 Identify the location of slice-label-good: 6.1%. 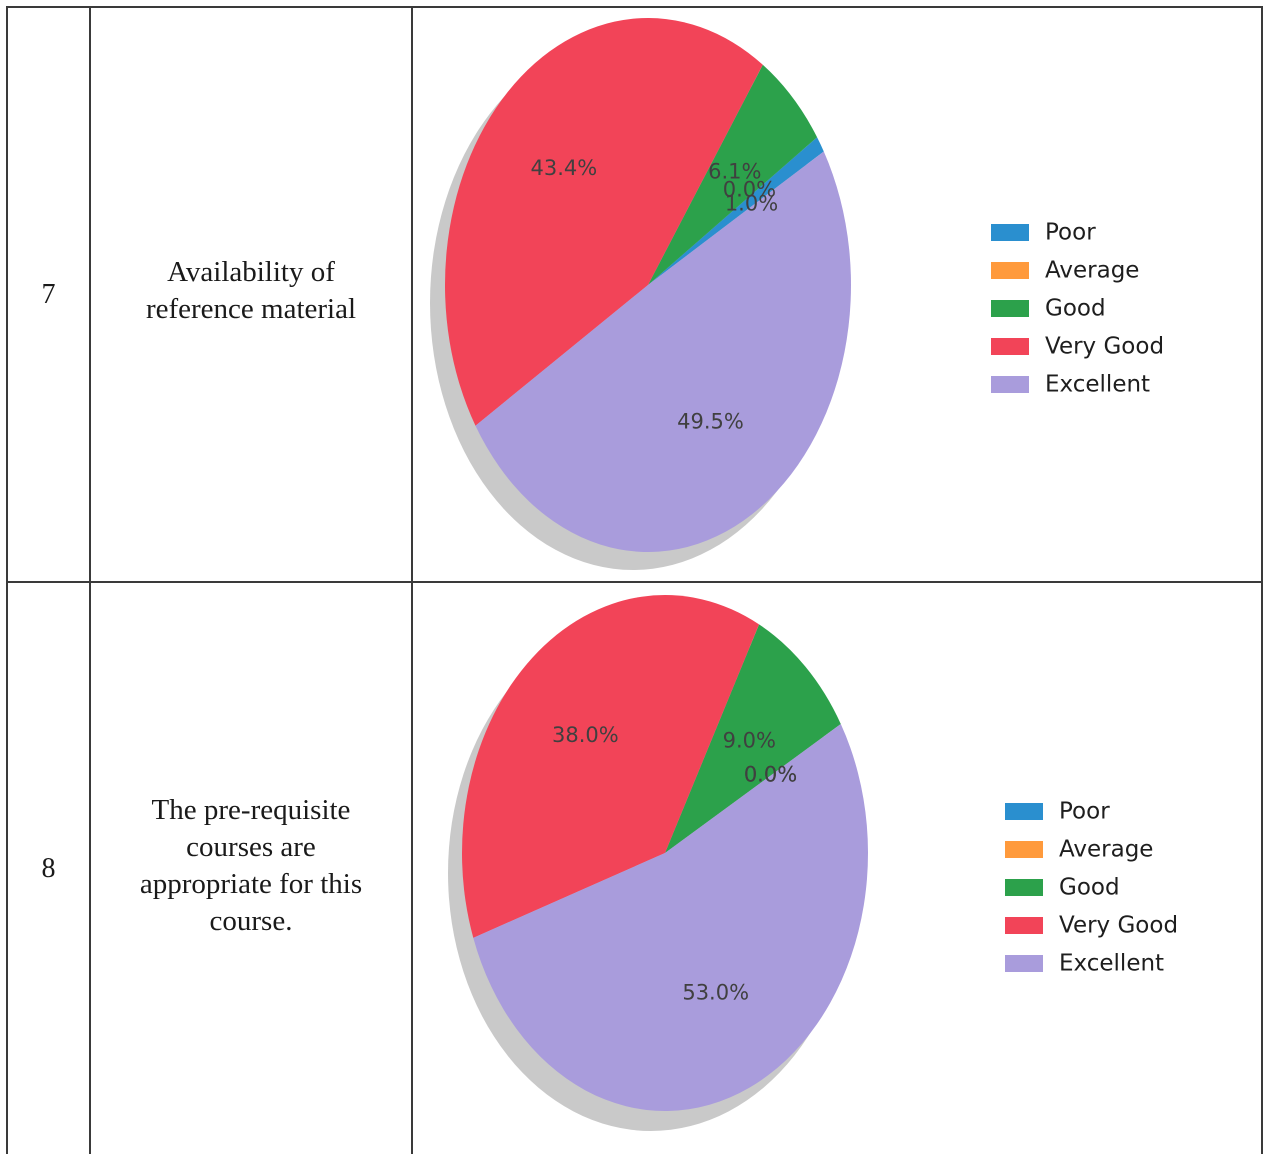
(734, 172).